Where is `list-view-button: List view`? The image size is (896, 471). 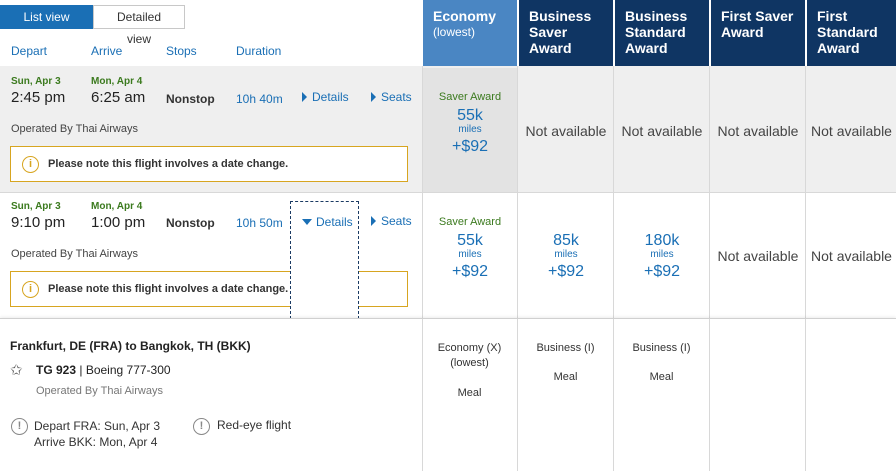 list-view-button: List view is located at coordinates (46, 17).